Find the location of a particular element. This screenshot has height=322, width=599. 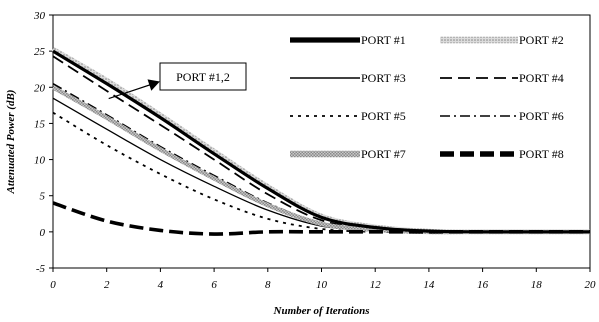

annotation-label: PORT #1,2 is located at coordinates (203, 77).